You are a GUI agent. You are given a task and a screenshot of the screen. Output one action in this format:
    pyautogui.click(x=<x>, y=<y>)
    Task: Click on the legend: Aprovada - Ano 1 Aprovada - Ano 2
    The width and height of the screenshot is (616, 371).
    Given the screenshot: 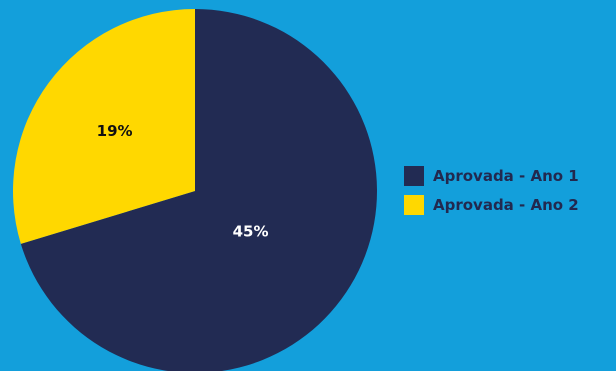 What is the action you would take?
    pyautogui.click(x=491, y=195)
    